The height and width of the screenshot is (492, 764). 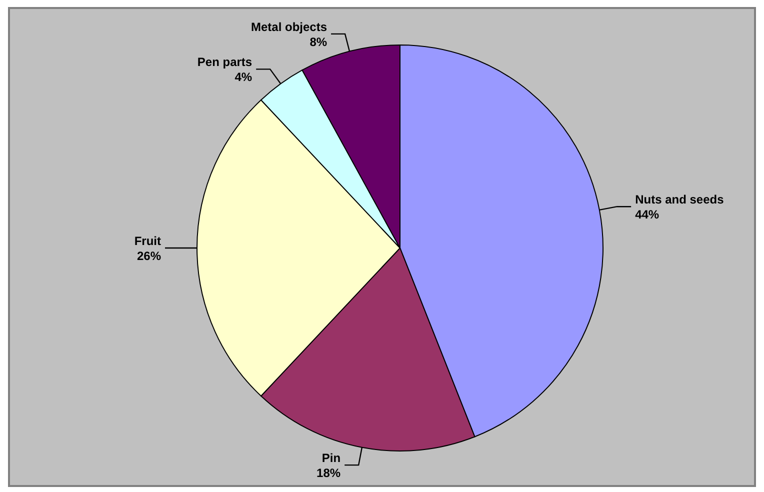 What do you see at coordinates (328, 473) in the screenshot?
I see `data-label: 18%` at bounding box center [328, 473].